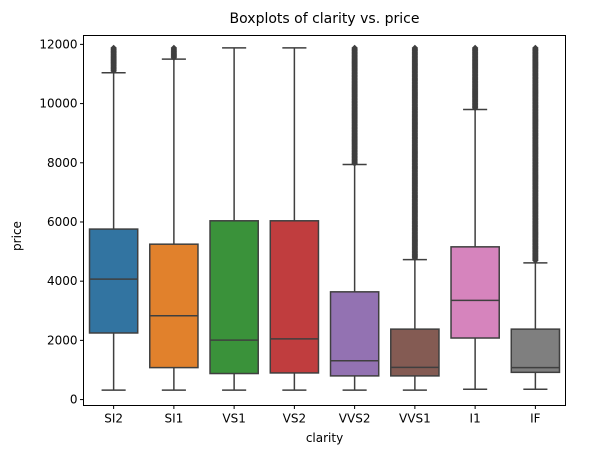 The width and height of the screenshot is (589, 460). Describe the element at coordinates (475, 419) in the screenshot. I see `x-tick-label: I1` at that location.